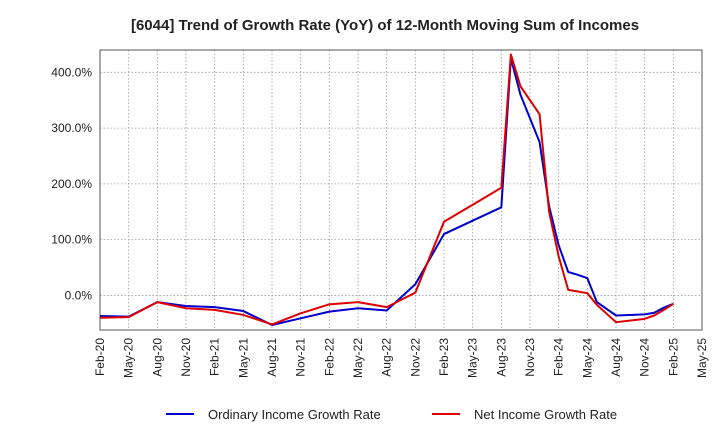  I want to click on x-tick-label: Feb-25, so click(673, 357).